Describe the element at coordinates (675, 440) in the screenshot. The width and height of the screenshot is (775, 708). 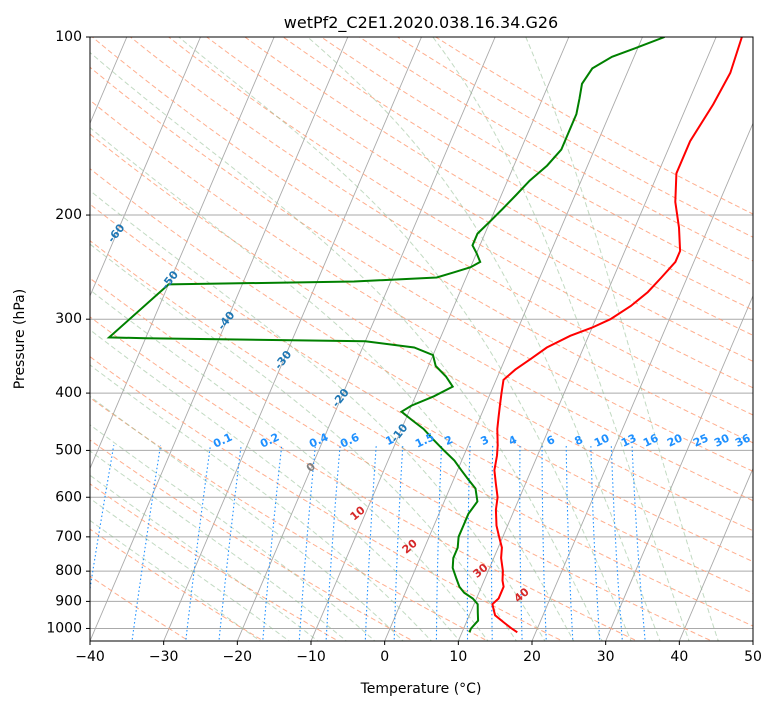
I see `mixing-ratio-label: 20` at that location.